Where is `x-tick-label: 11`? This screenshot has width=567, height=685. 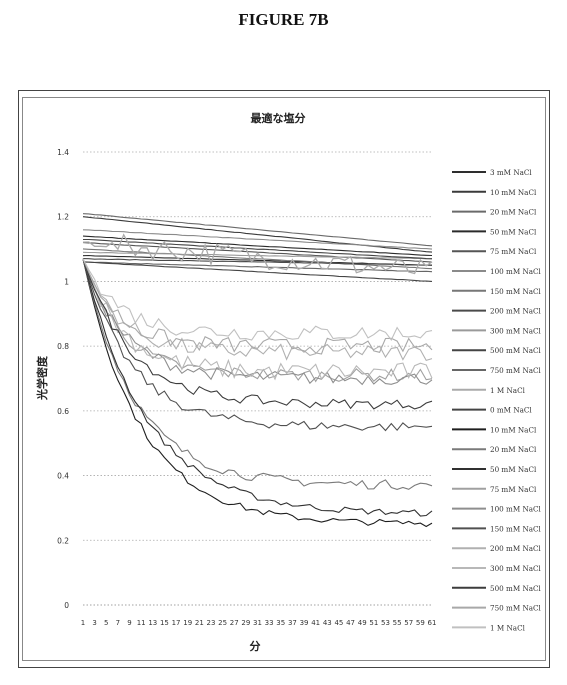 x-tick-label: 11 is located at coordinates (141, 623).